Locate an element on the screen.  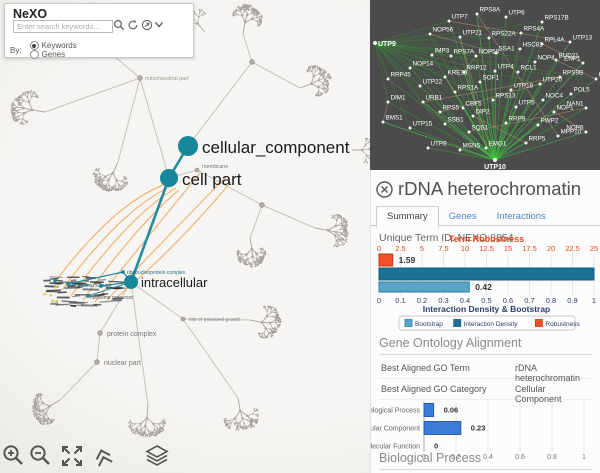
gene-node-UTP10: UTP10 is located at coordinates (495, 164).